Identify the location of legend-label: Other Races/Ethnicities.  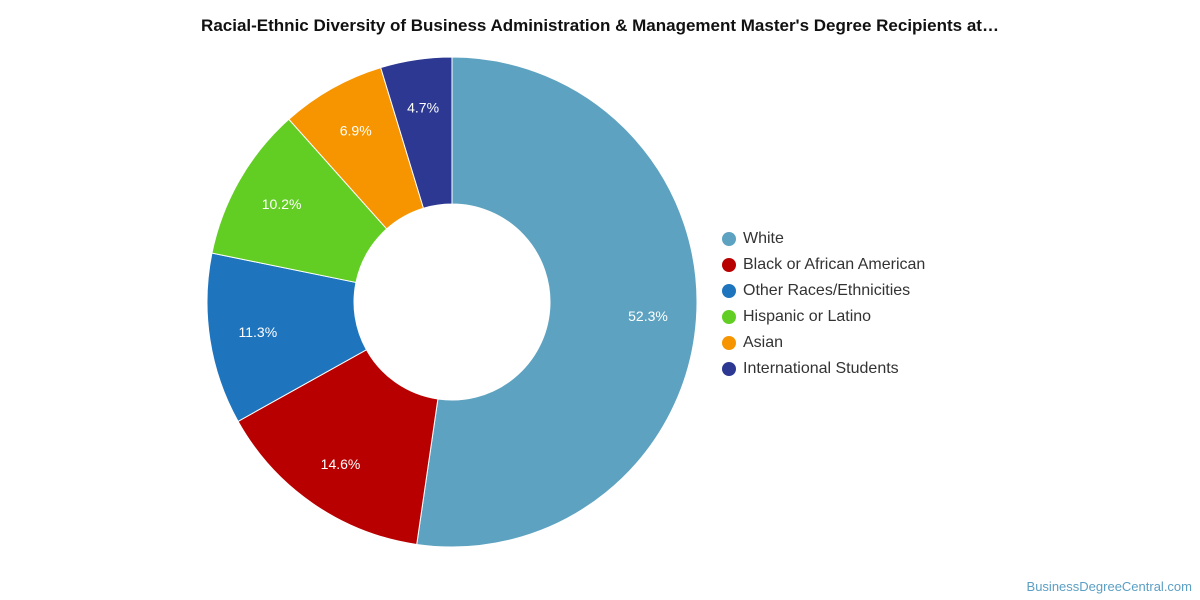
(827, 290).